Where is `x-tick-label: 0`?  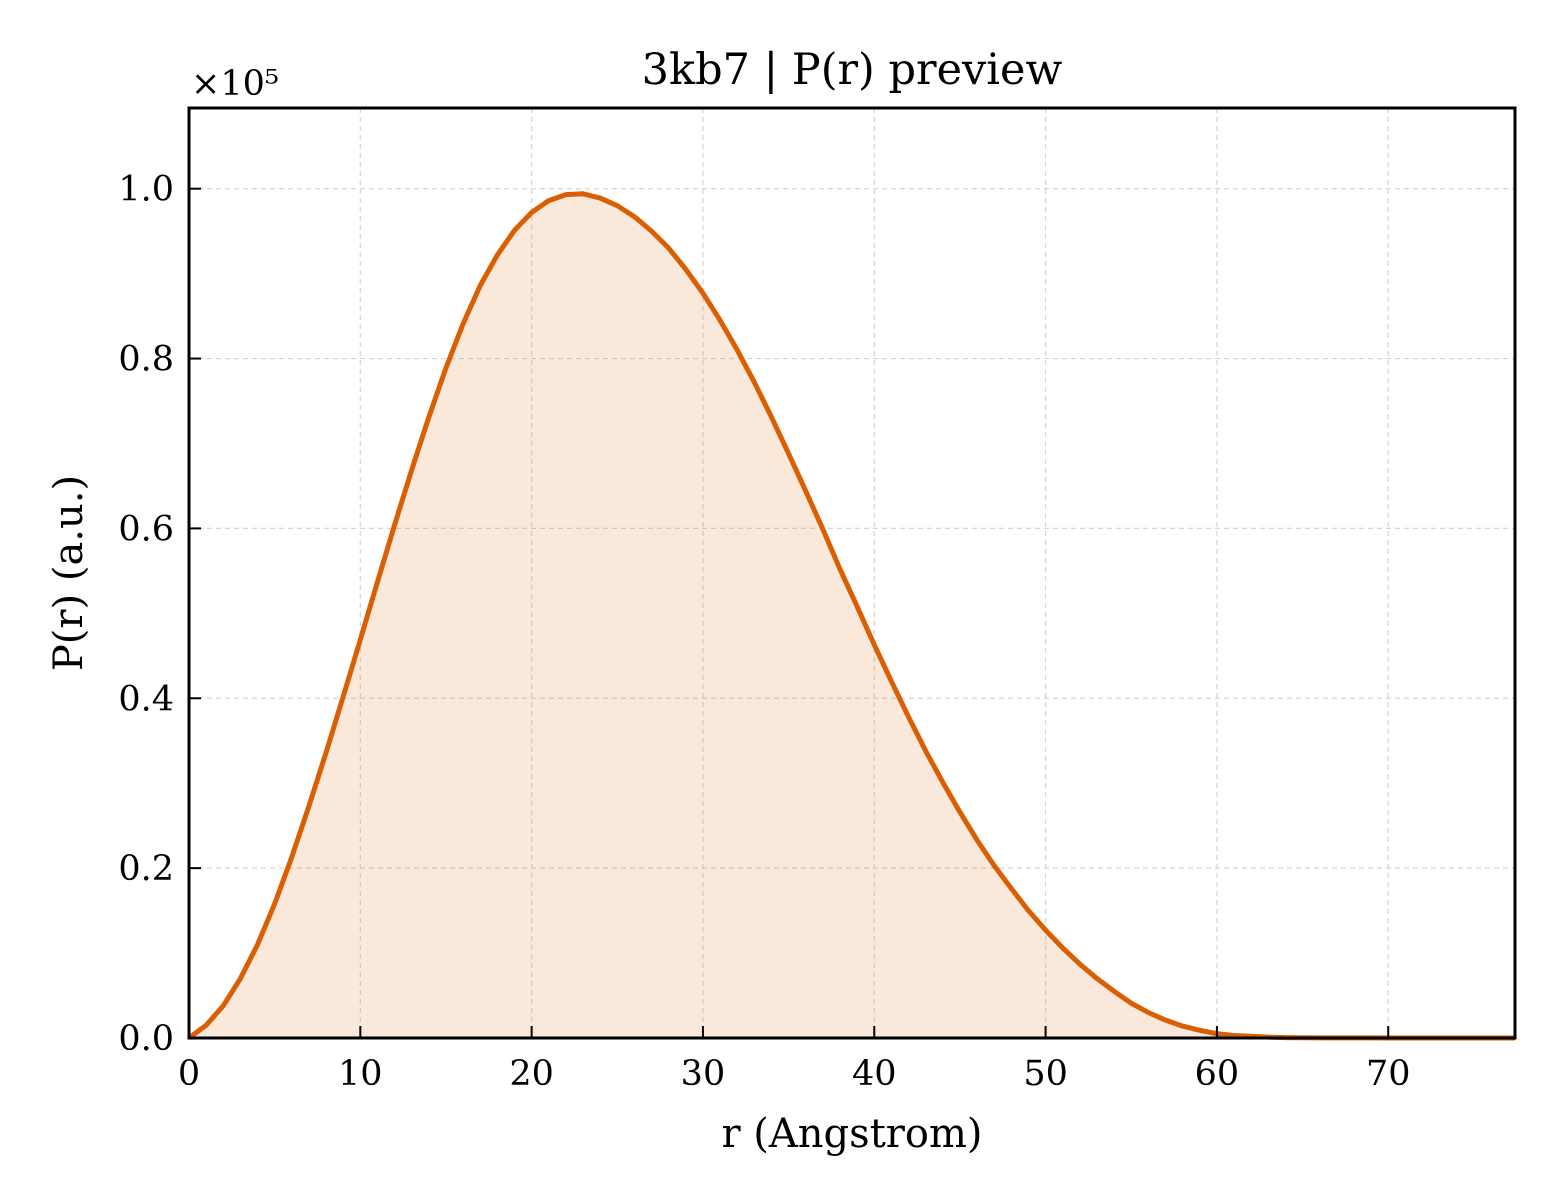 x-tick-label: 0 is located at coordinates (189, 1074).